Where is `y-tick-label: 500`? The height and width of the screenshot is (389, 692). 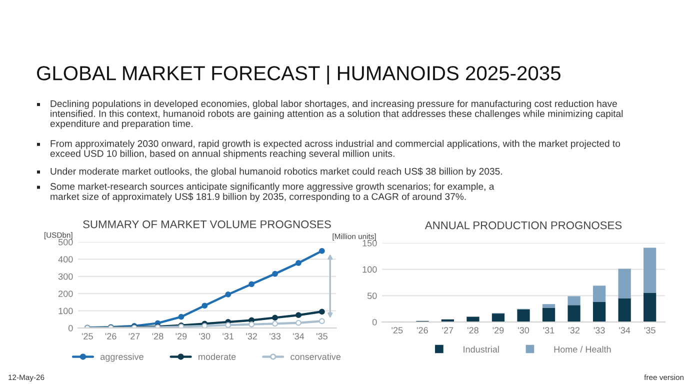
y-tick-label: 500 is located at coordinates (65, 242).